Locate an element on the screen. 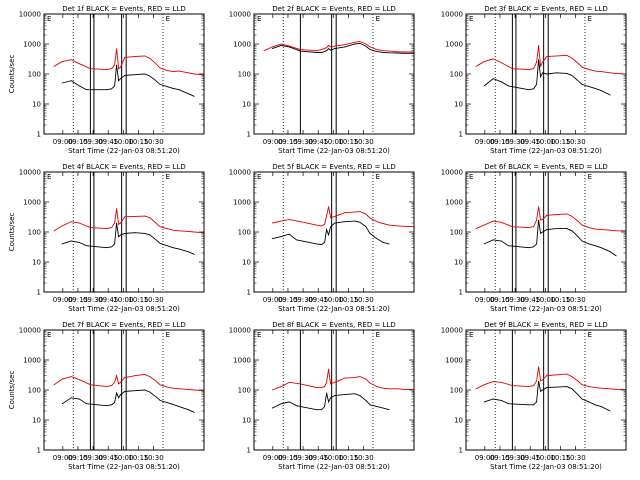 This screenshot has height=480, width=640. x-tick-label: 09:45 is located at coordinates (108, 458).